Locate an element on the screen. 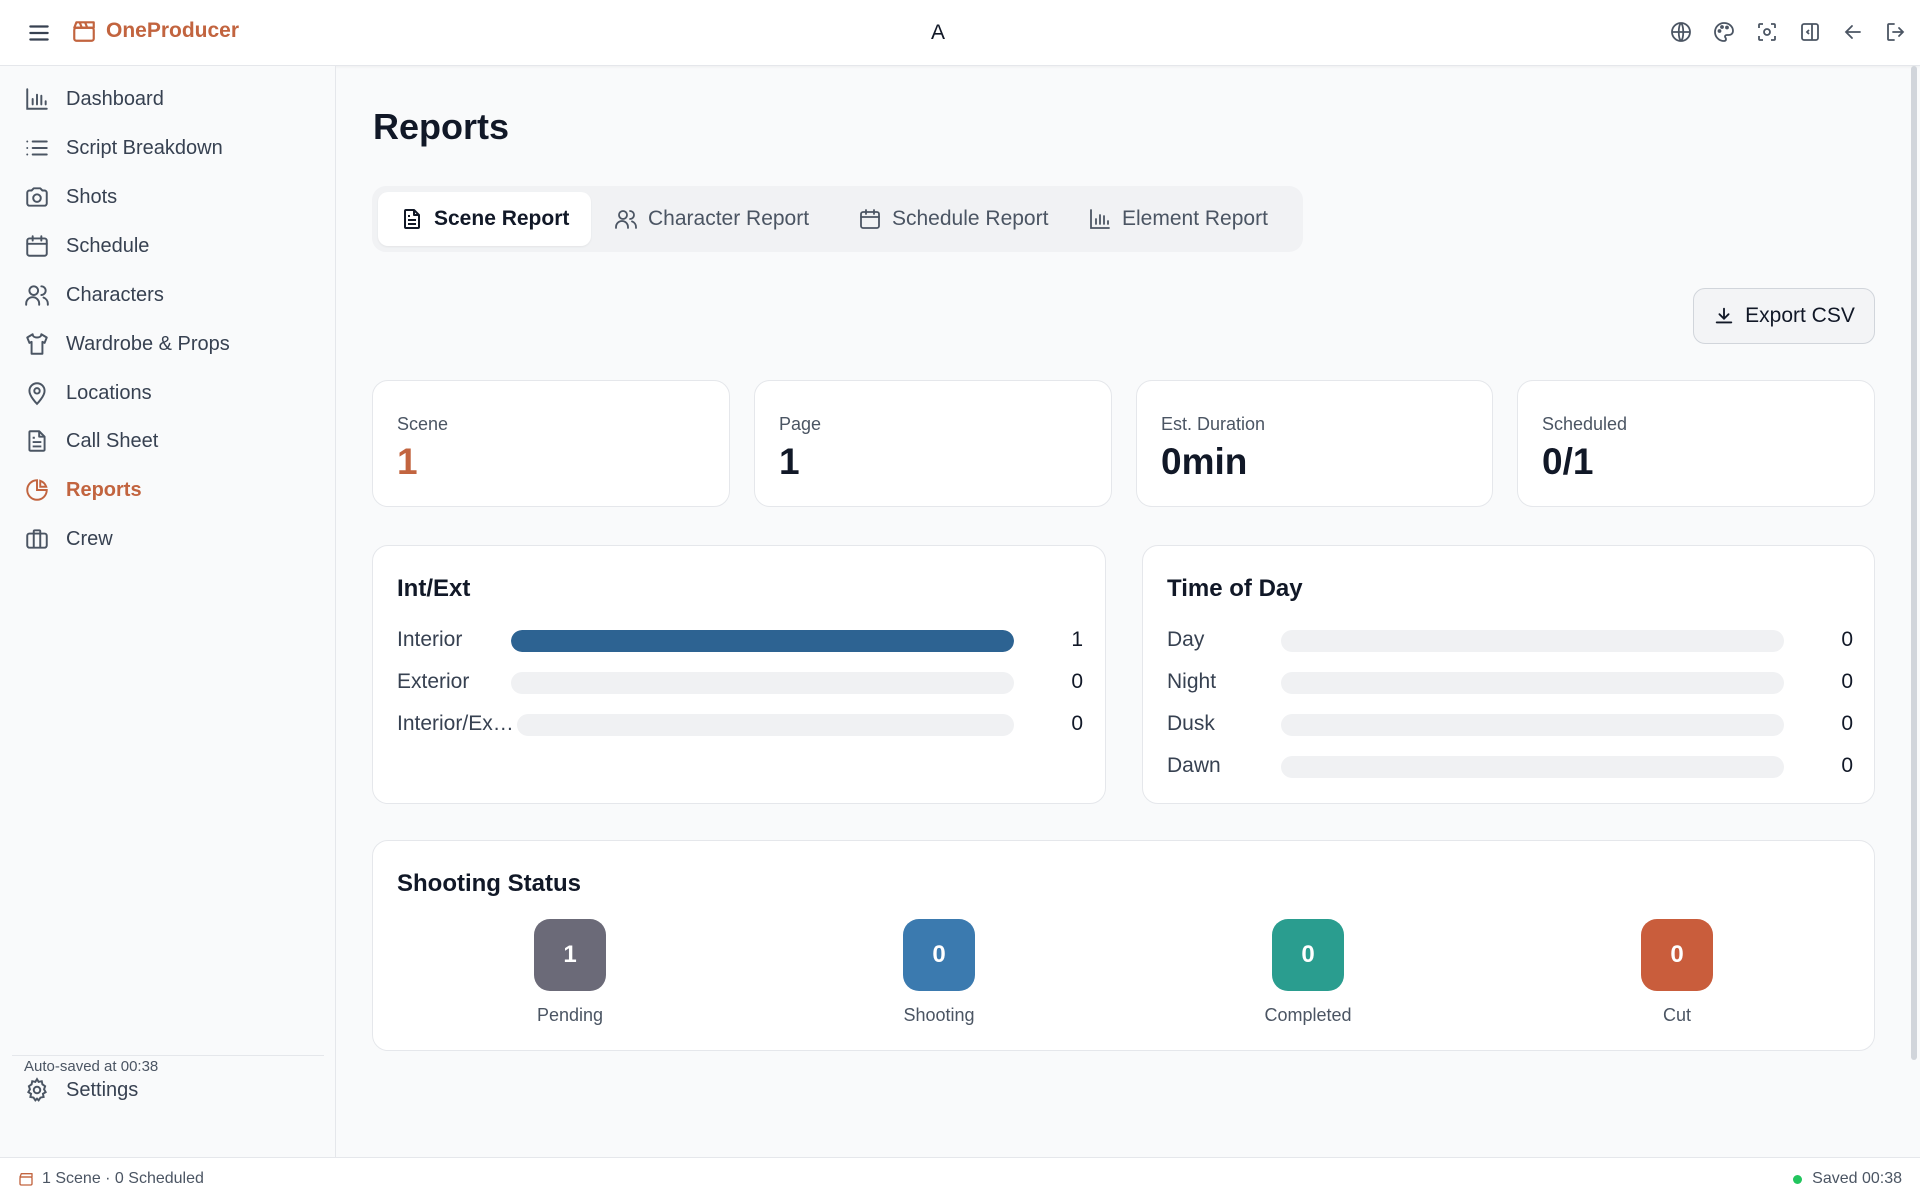 The image size is (1920, 1200). pie-chart-icon is located at coordinates (37, 490).